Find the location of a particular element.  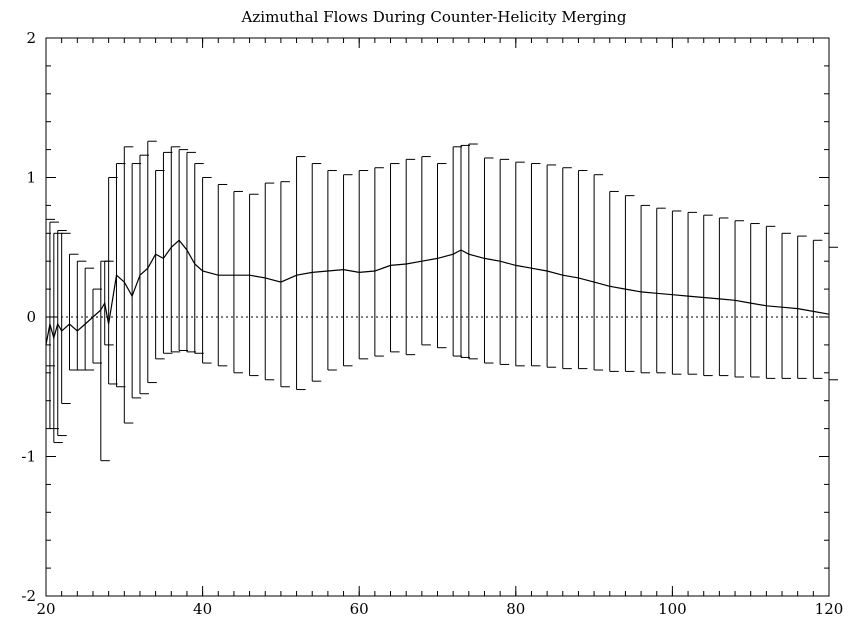

x-tick-label: 80 is located at coordinates (515, 609).